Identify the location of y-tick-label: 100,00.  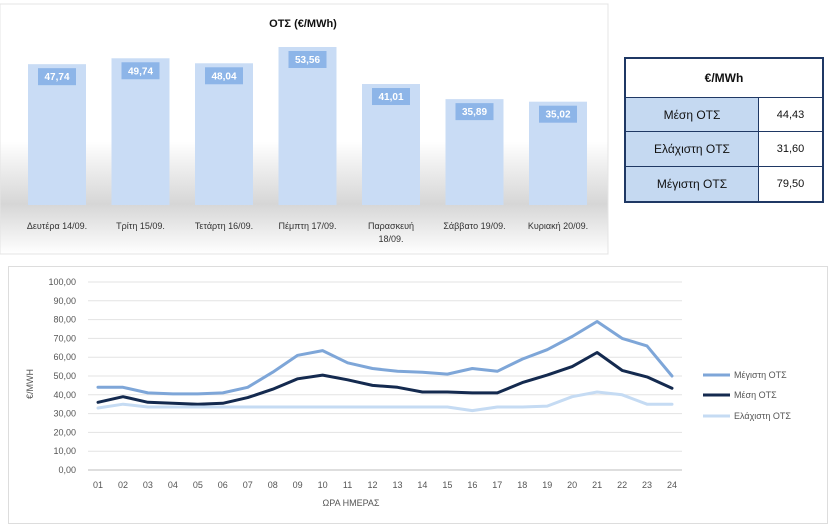
(62, 282).